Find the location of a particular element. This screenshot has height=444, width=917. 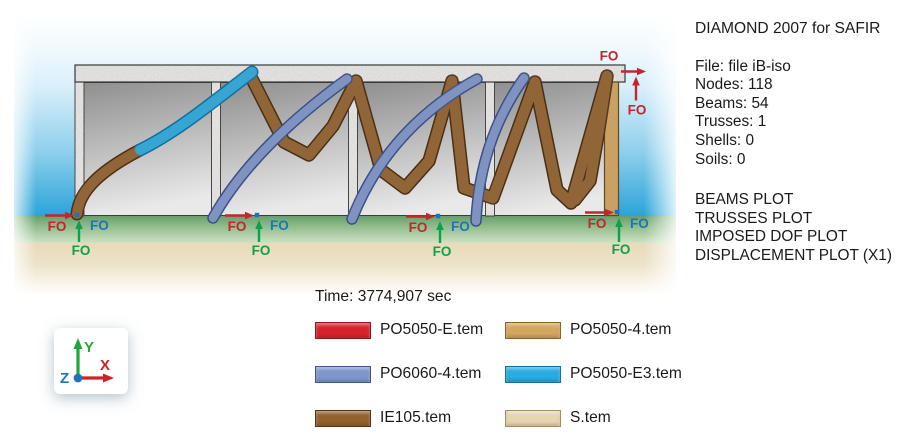

grass-band is located at coordinates (345, 229).